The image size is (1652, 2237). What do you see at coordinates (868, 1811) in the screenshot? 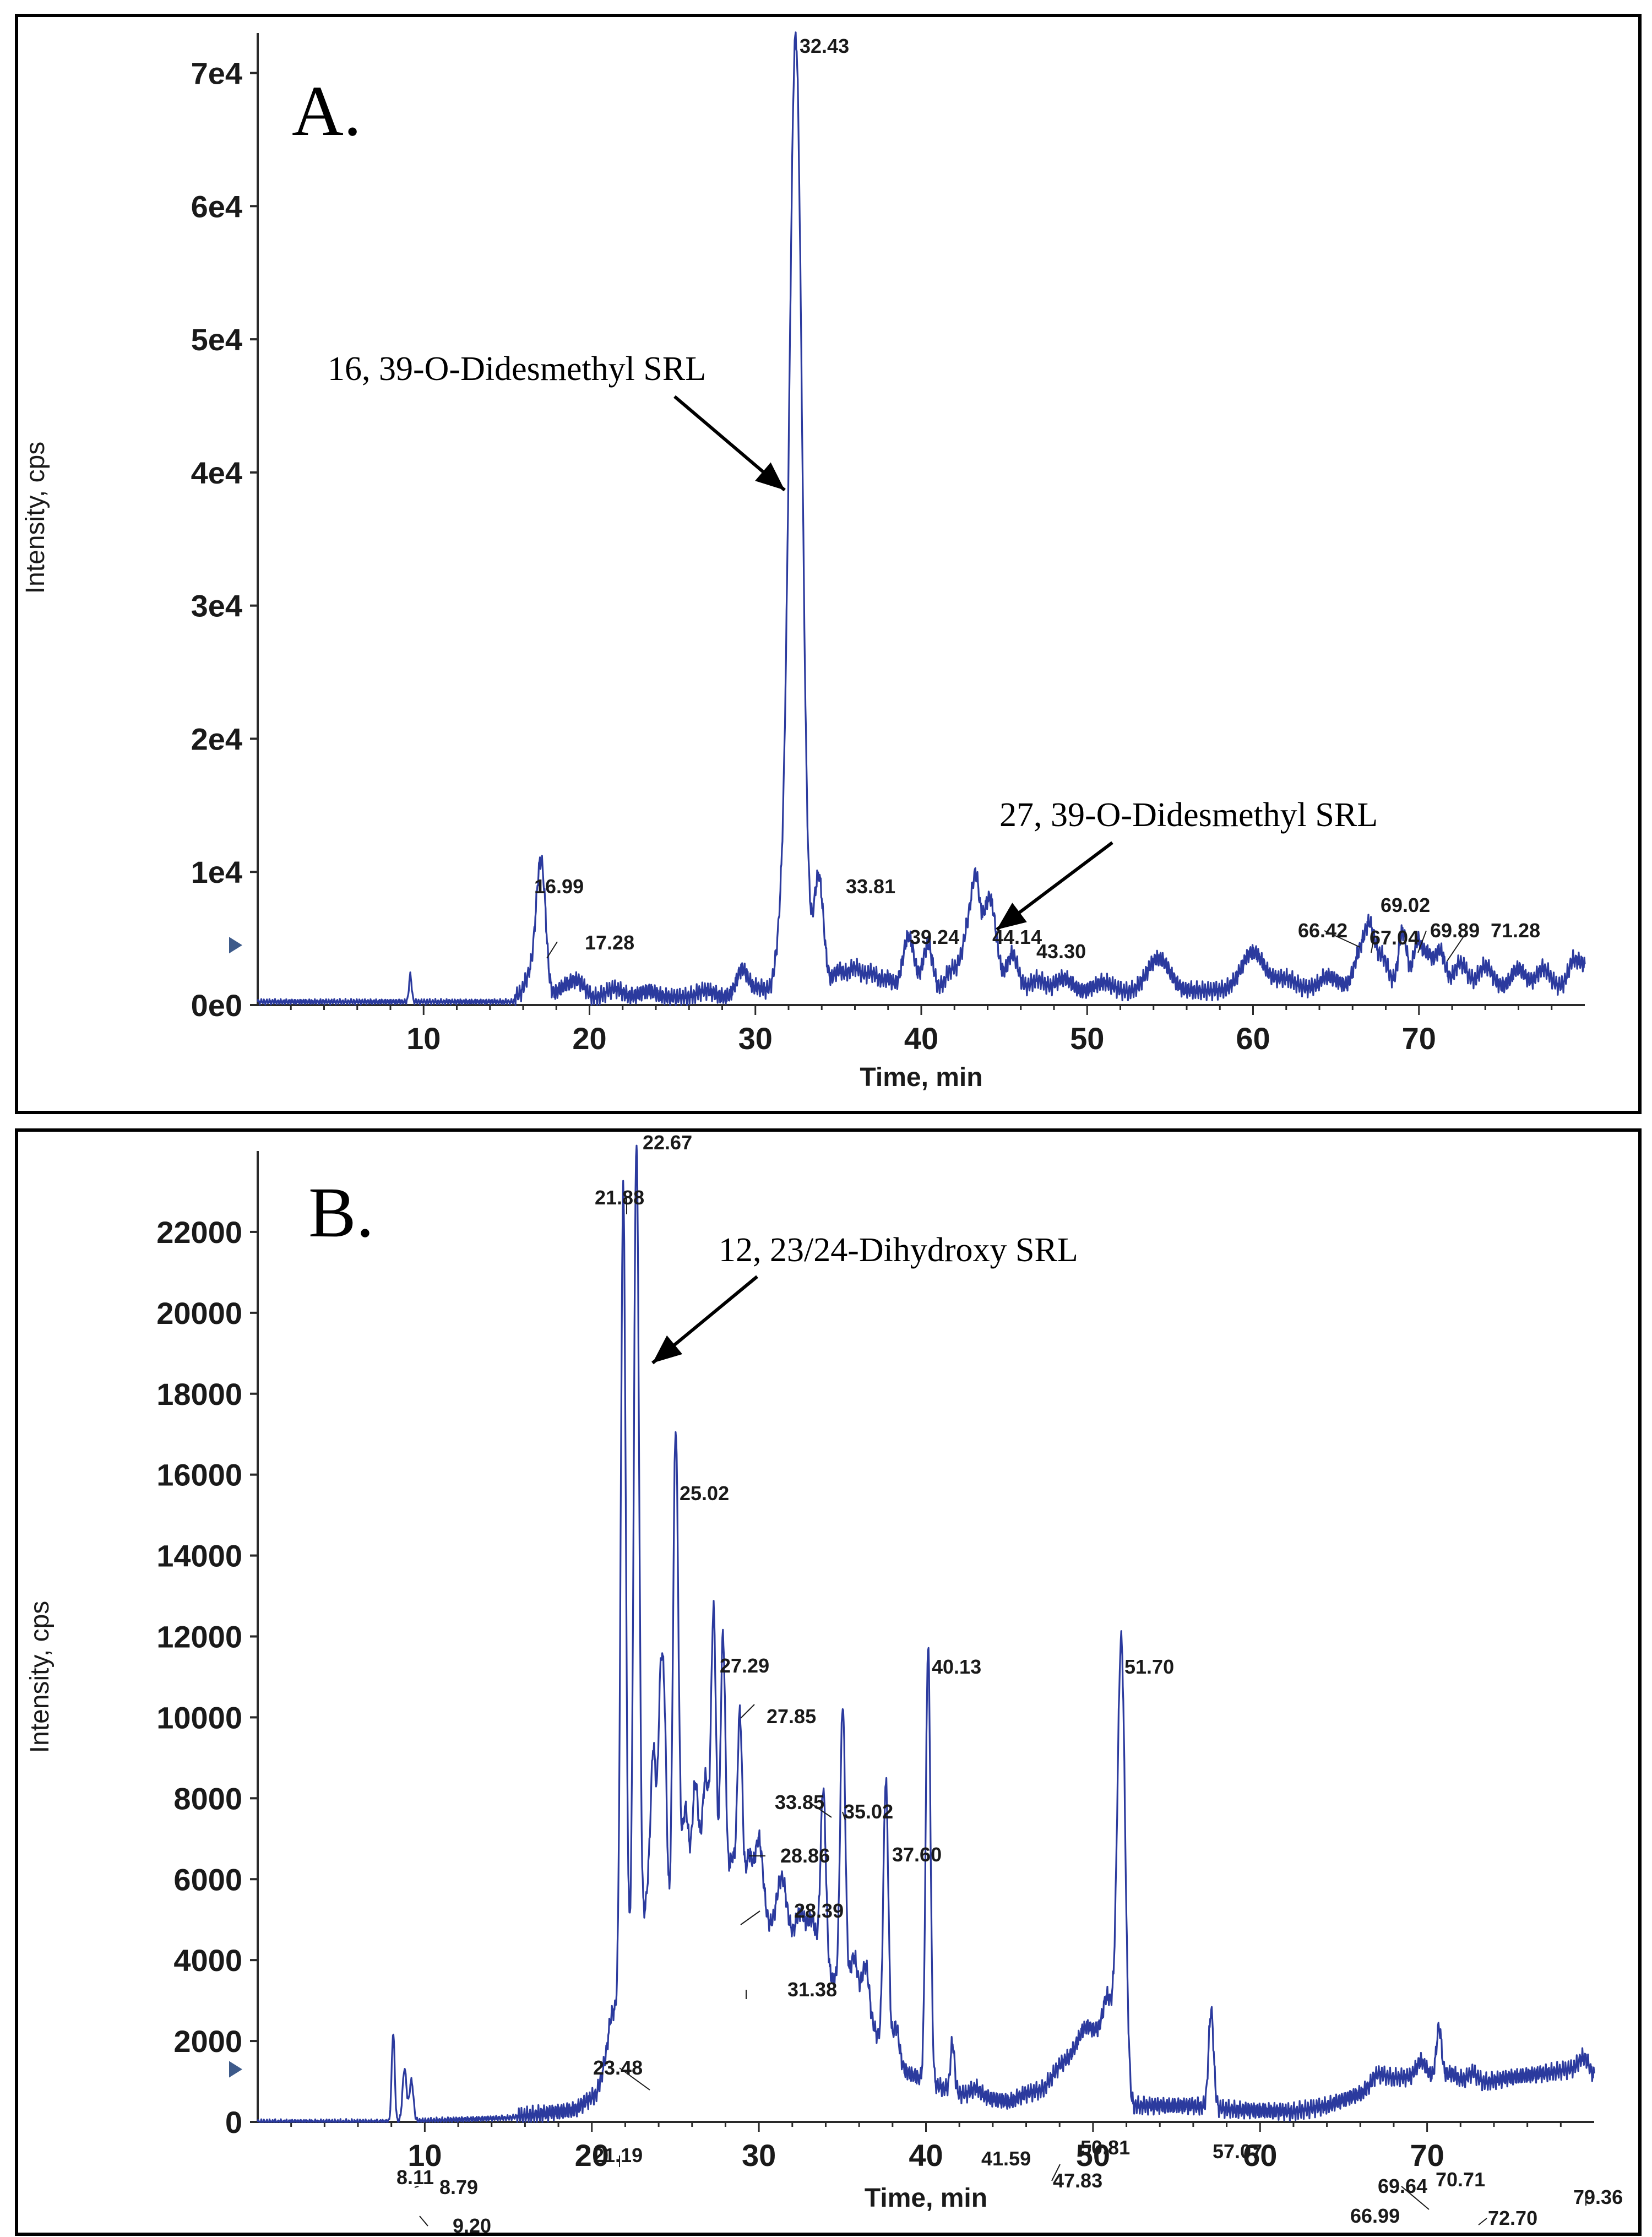
I see `peak-label: 35.02` at bounding box center [868, 1811].